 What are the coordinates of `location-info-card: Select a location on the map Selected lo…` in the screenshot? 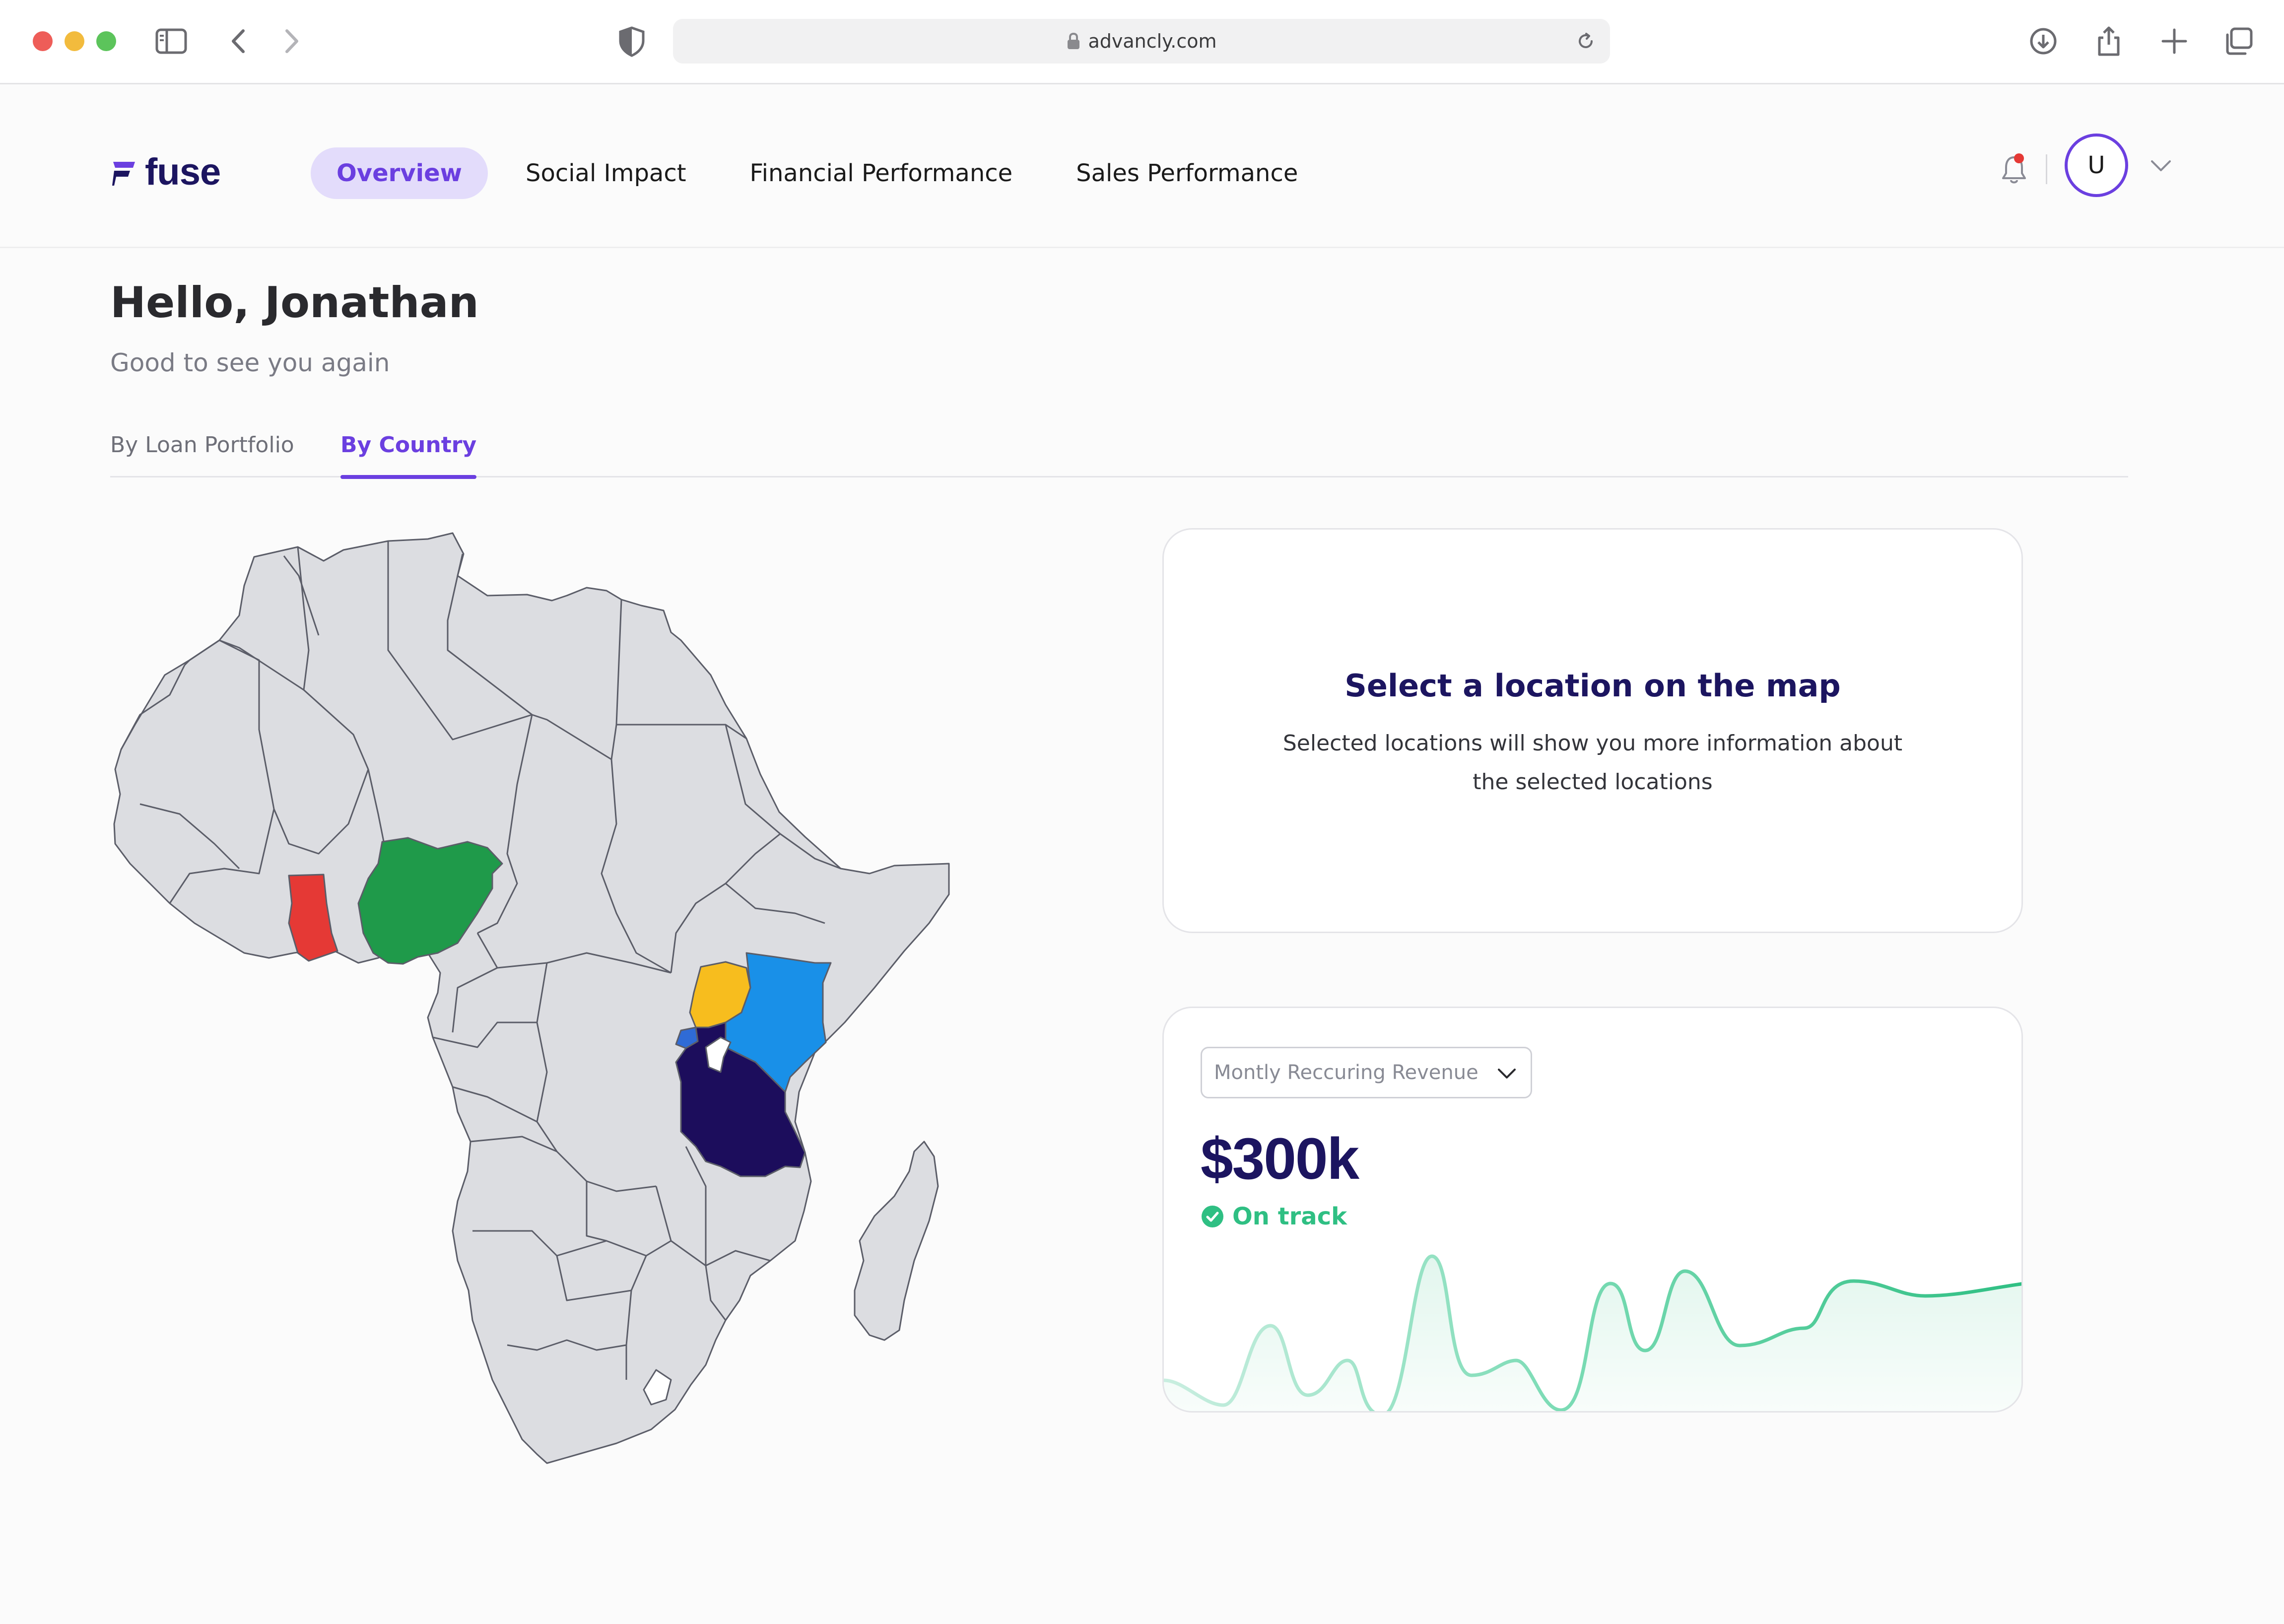 It's located at (1592, 730).